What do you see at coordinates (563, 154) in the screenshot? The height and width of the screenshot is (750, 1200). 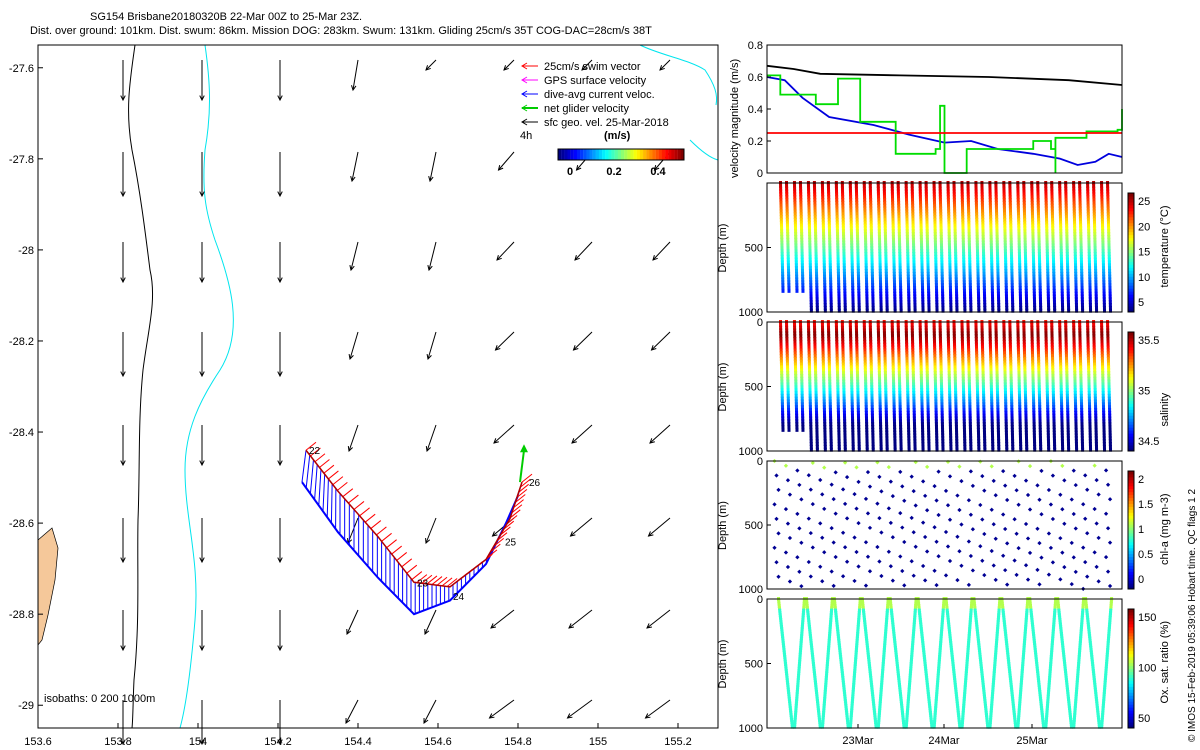 I see `legend-colorbar-cell` at bounding box center [563, 154].